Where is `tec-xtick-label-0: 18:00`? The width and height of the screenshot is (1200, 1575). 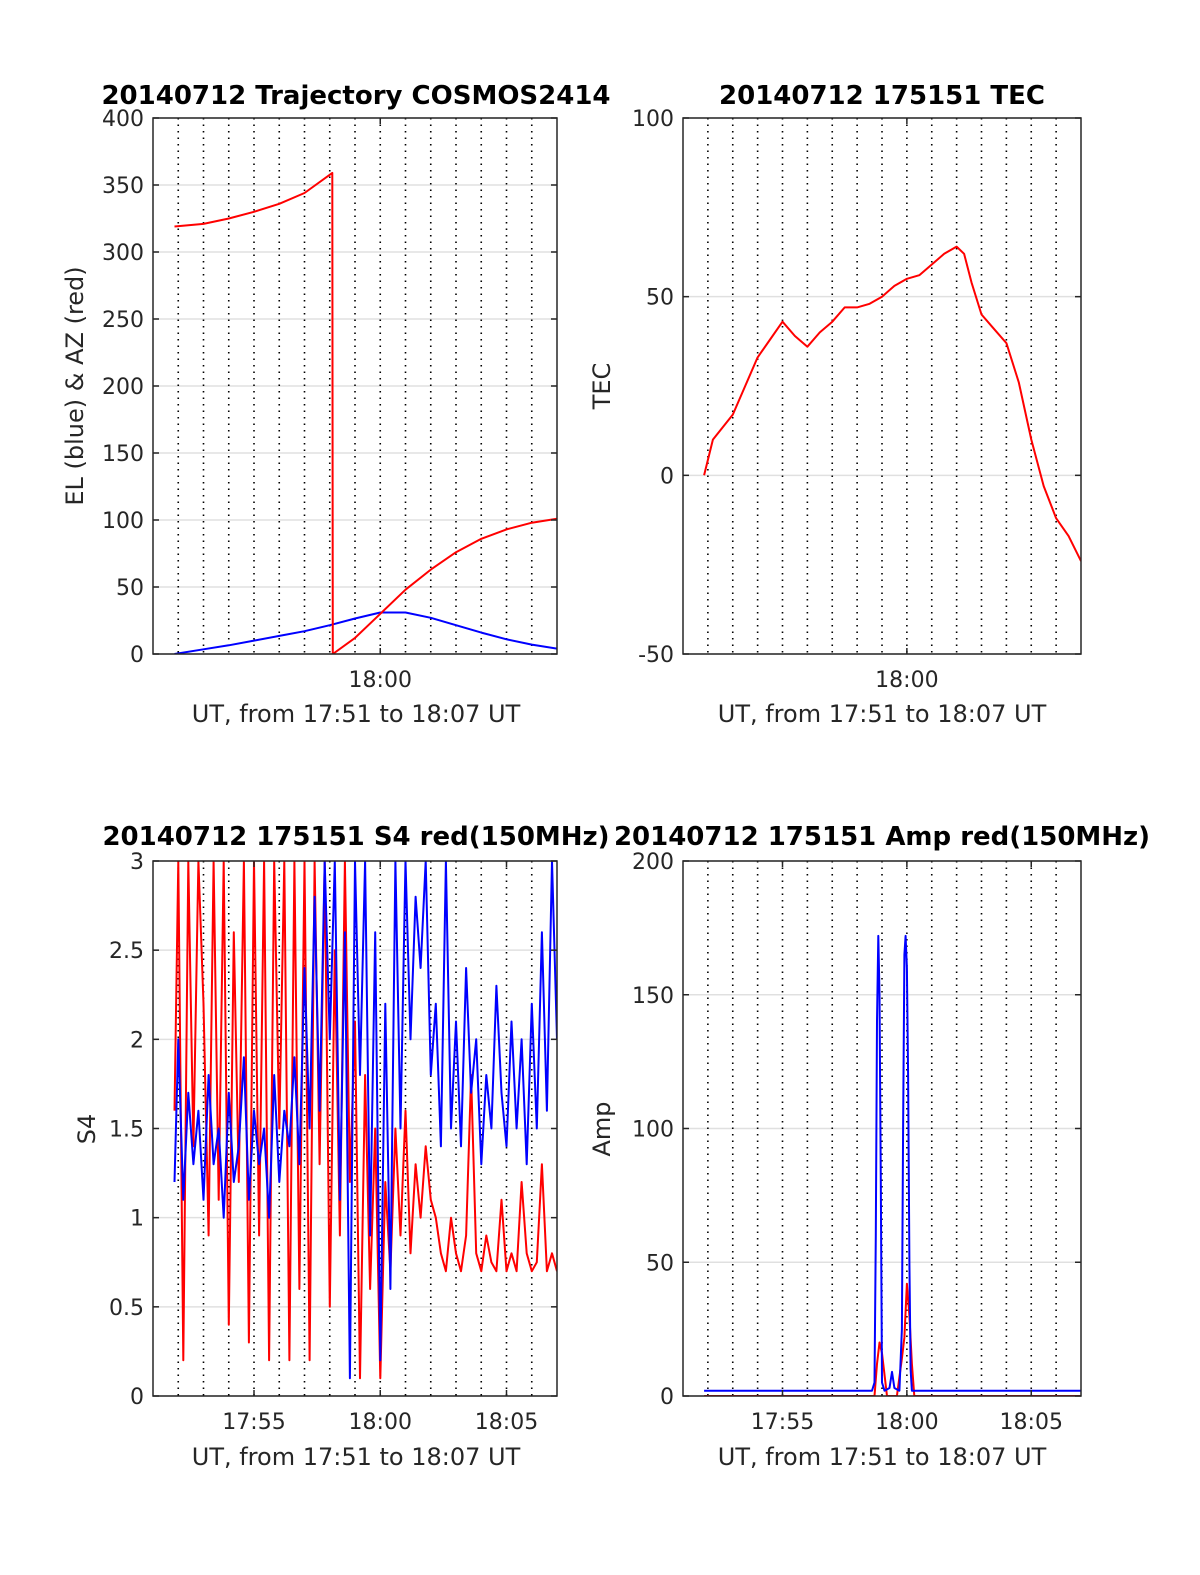 tec-xtick-label-0: 18:00 is located at coordinates (906, 680).